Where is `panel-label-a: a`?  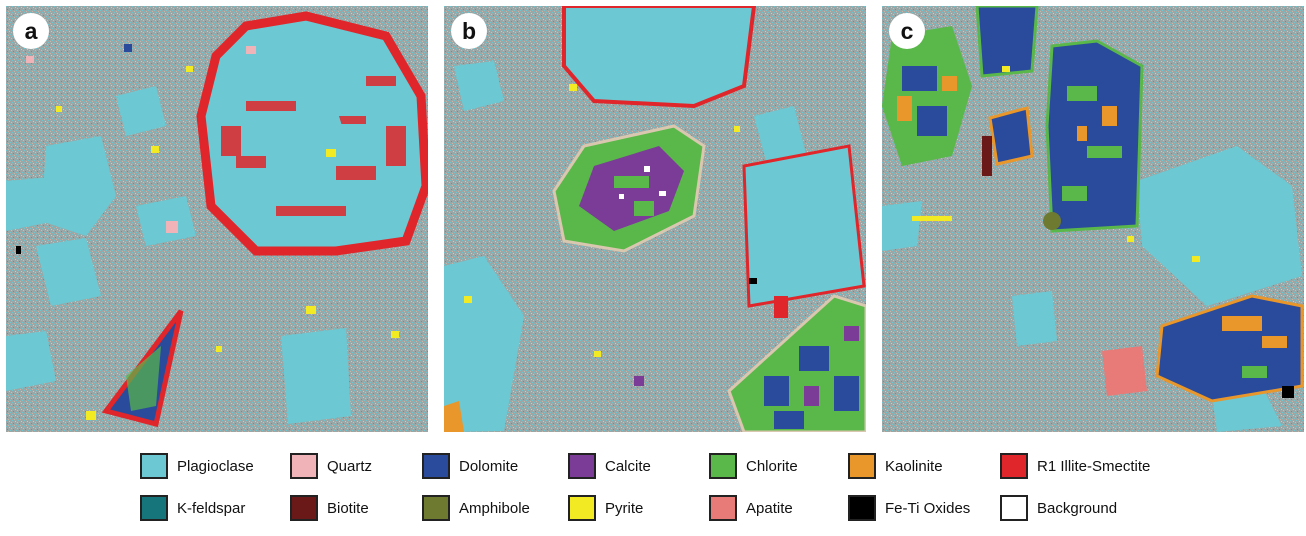 panel-label-a: a is located at coordinates (31, 31).